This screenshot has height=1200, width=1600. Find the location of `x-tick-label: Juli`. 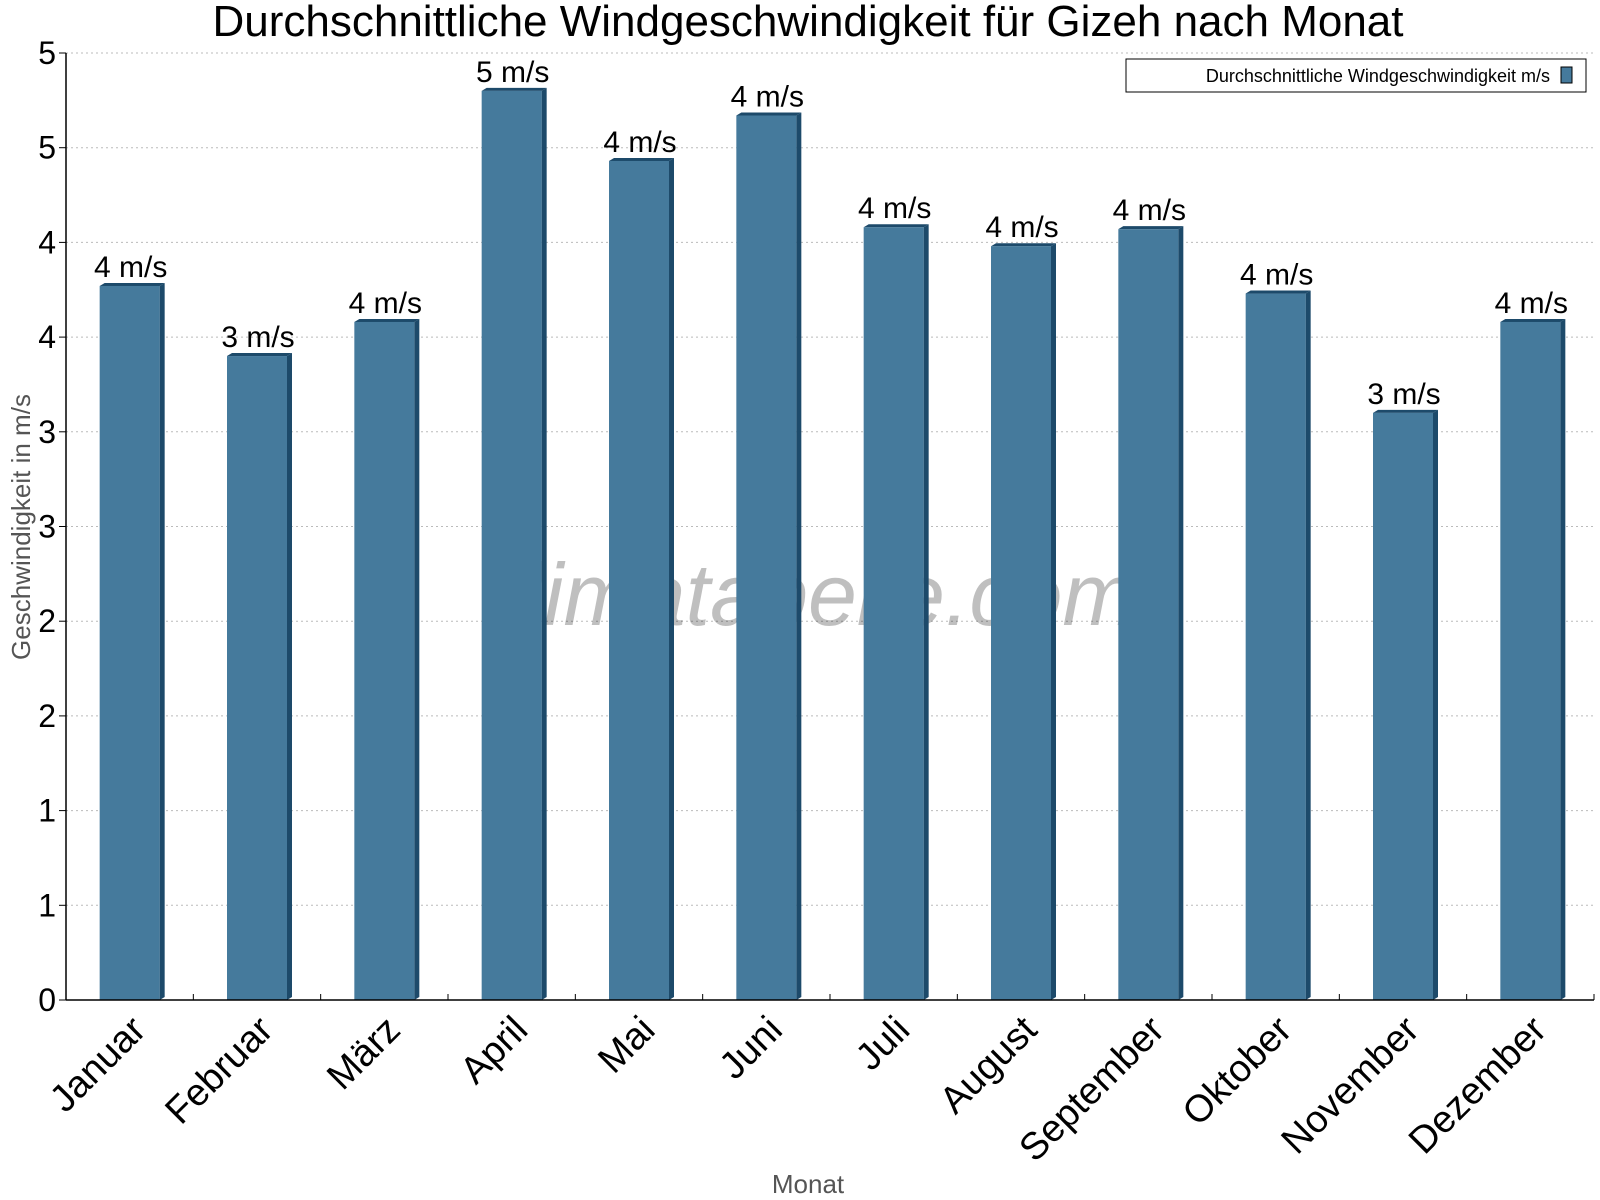

x-tick-label: Juli is located at coordinates (883, 1044).